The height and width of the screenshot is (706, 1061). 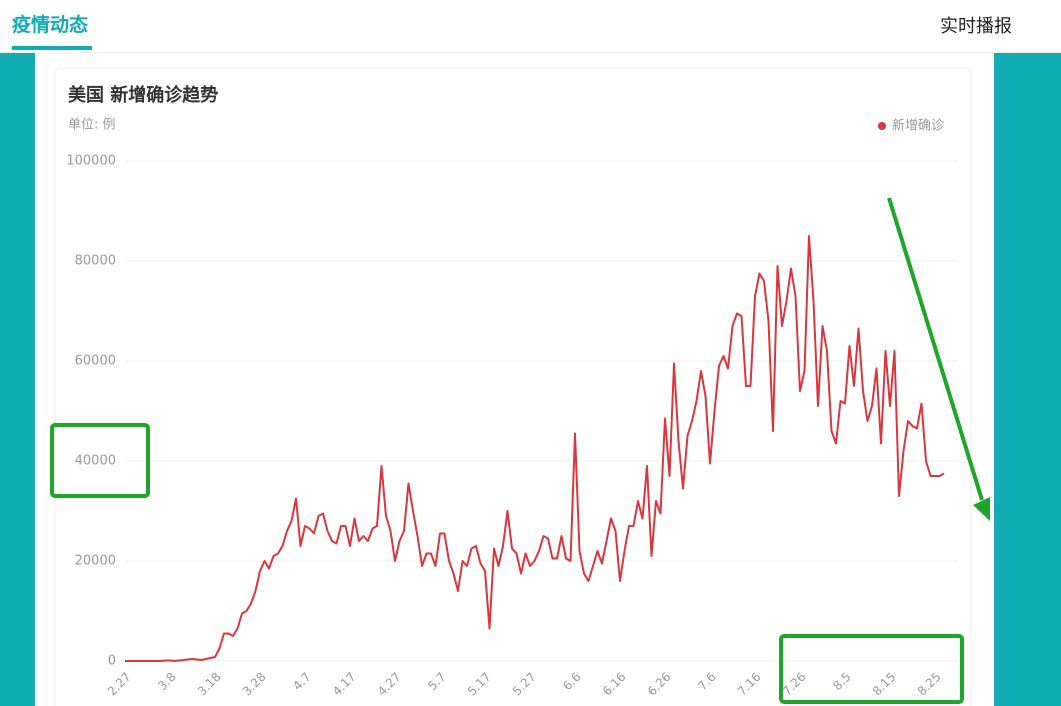 What do you see at coordinates (50, 25) in the screenshot?
I see `tab: 疫情动态` at bounding box center [50, 25].